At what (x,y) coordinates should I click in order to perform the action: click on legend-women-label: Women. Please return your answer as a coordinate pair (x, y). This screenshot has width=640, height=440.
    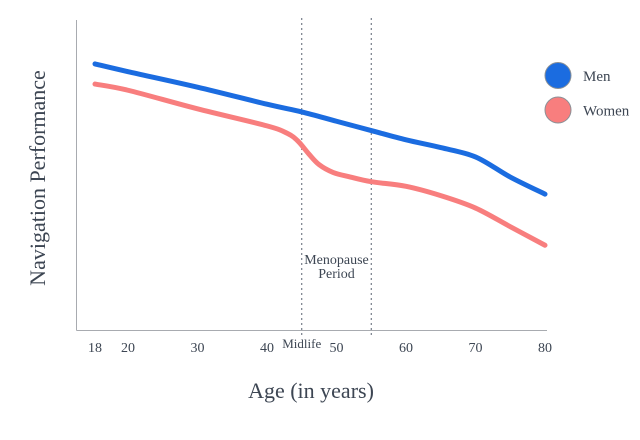
    Looking at the image, I should click on (606, 112).